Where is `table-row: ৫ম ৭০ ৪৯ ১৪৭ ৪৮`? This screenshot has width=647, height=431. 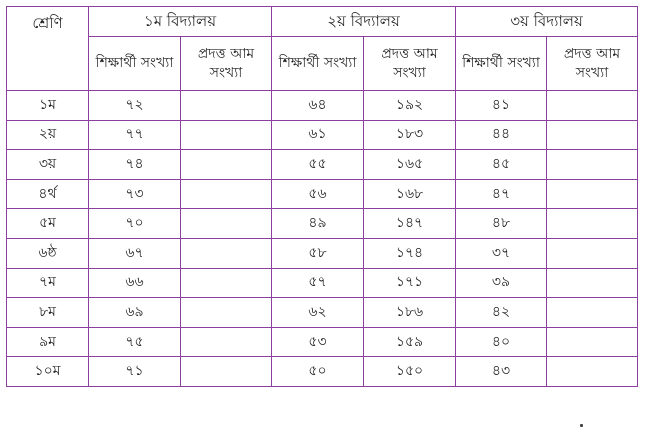 table-row: ৫ম ৭০ ৪৯ ১৪৭ ৪৮ is located at coordinates (322, 223).